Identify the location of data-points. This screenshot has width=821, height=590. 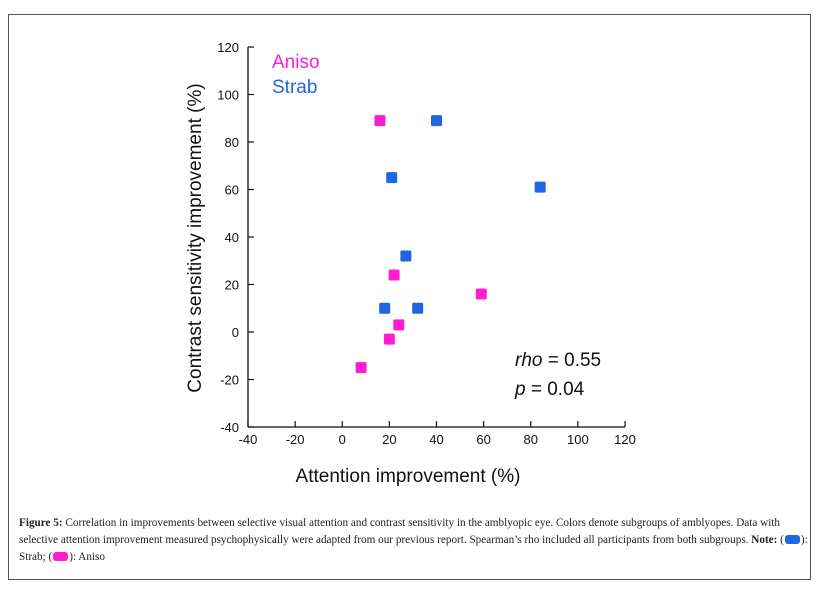
(450, 244).